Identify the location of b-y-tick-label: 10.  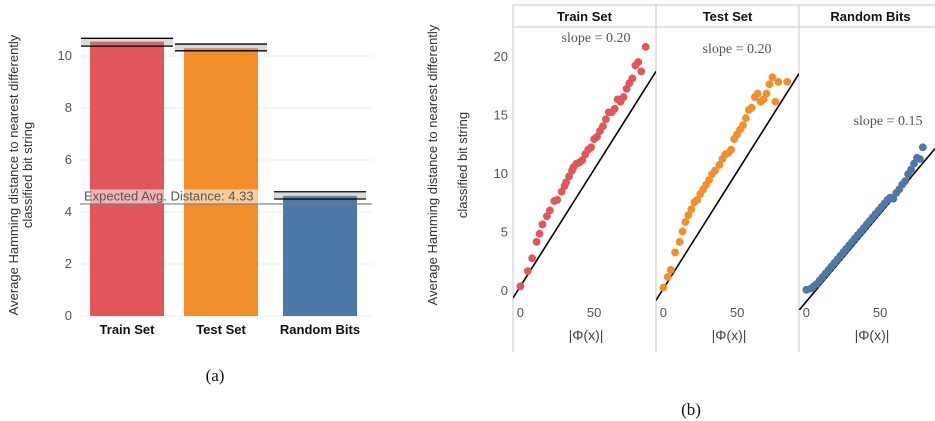
(501, 173).